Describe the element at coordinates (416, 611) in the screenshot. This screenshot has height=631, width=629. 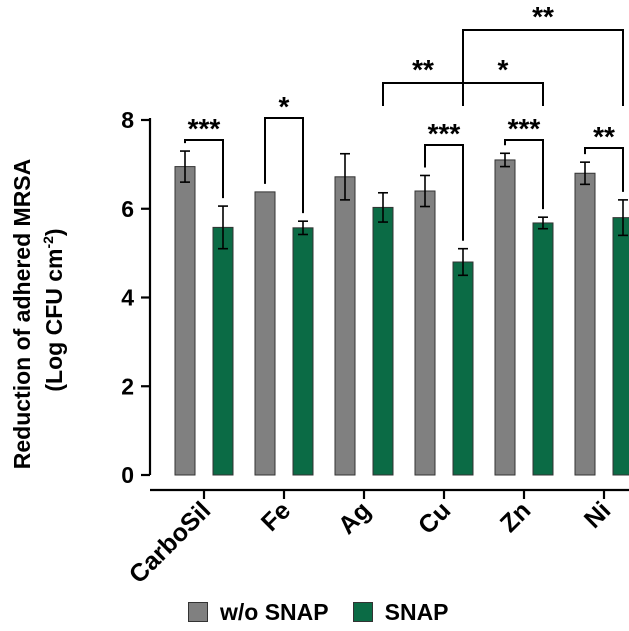
I see `legend-label-snap: SNAP` at that location.